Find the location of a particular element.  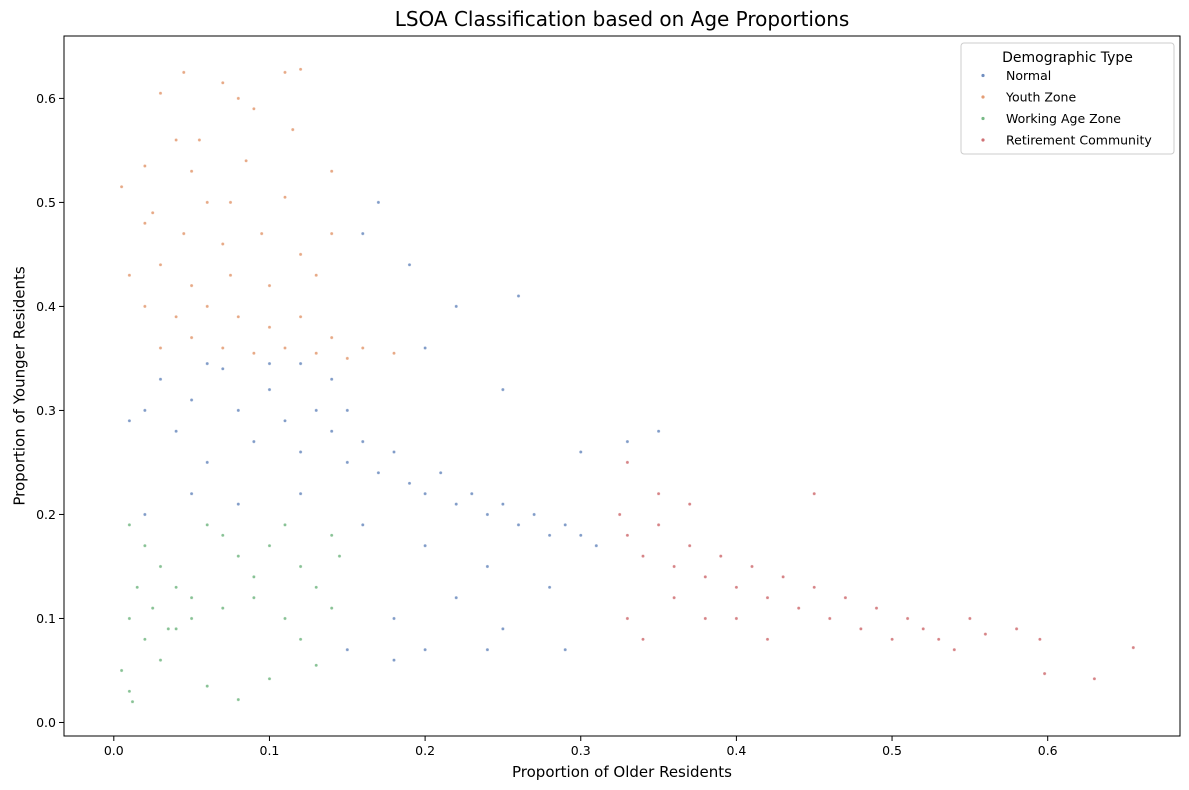

x-tick-label: 0.0 is located at coordinates (114, 750).